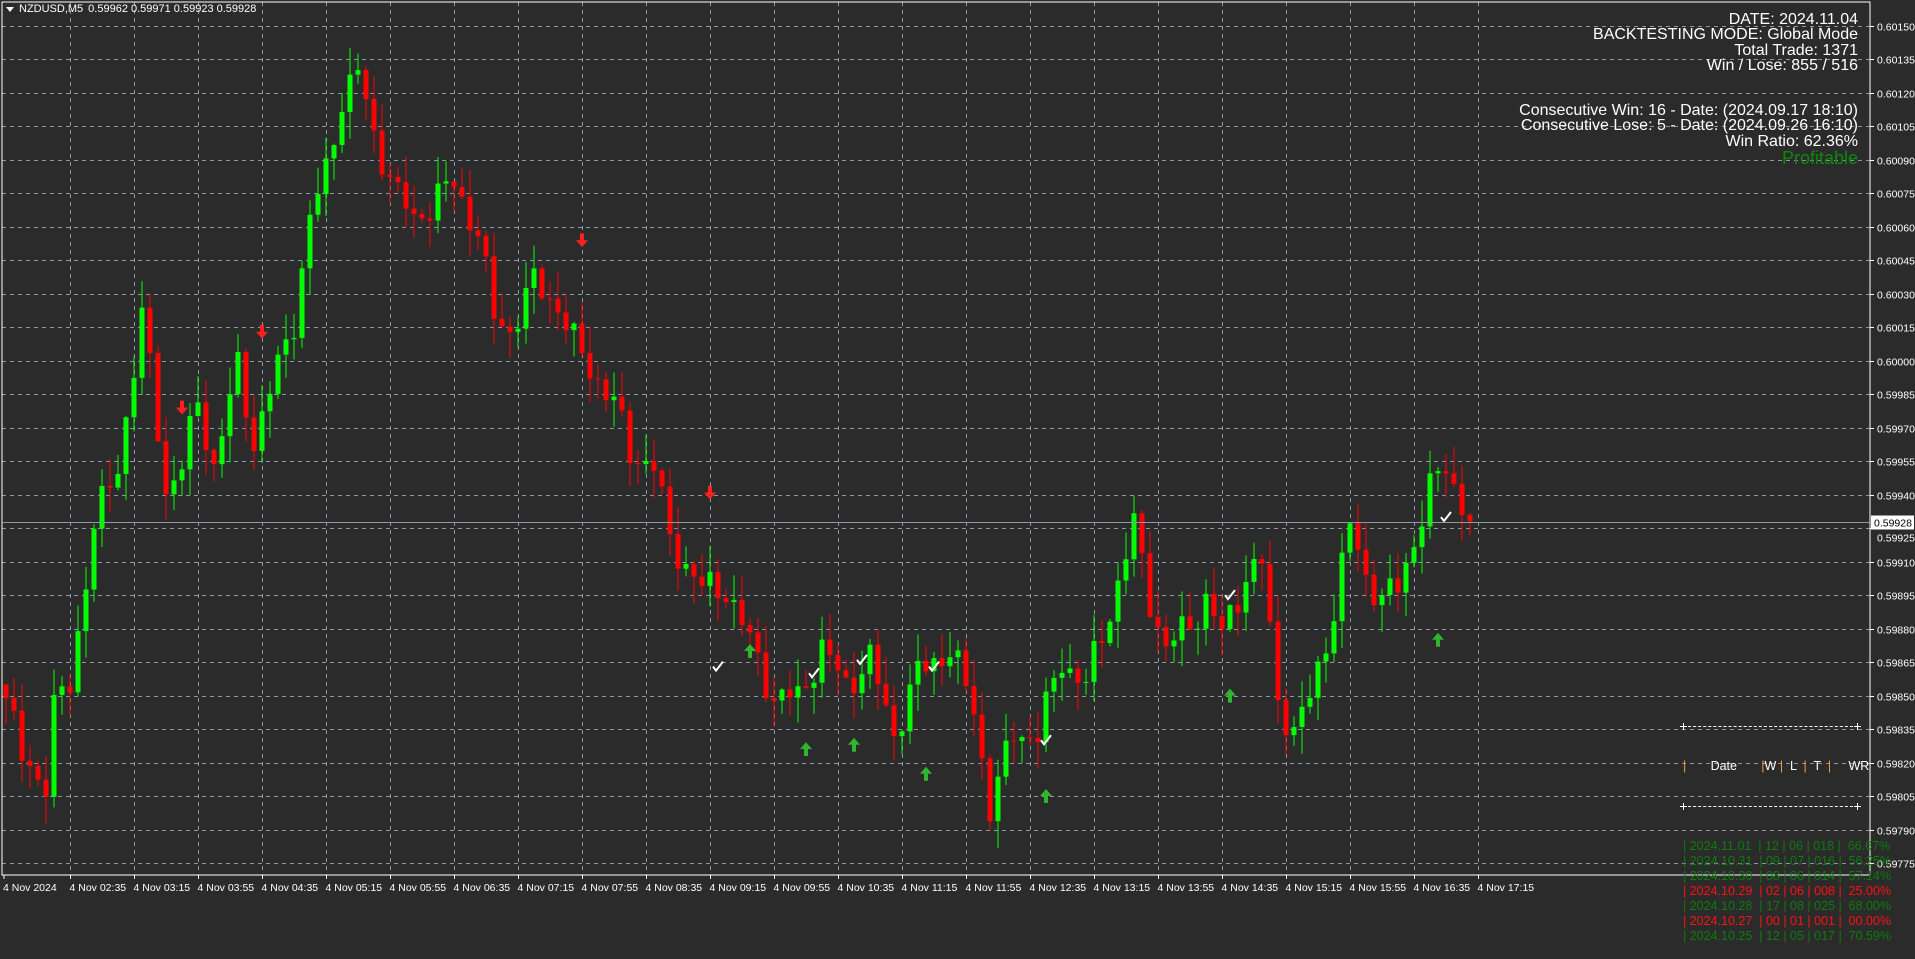 The image size is (1915, 959). What do you see at coordinates (1314, 888) in the screenshot?
I see `x-tick-label: 4 Nov 15:15` at bounding box center [1314, 888].